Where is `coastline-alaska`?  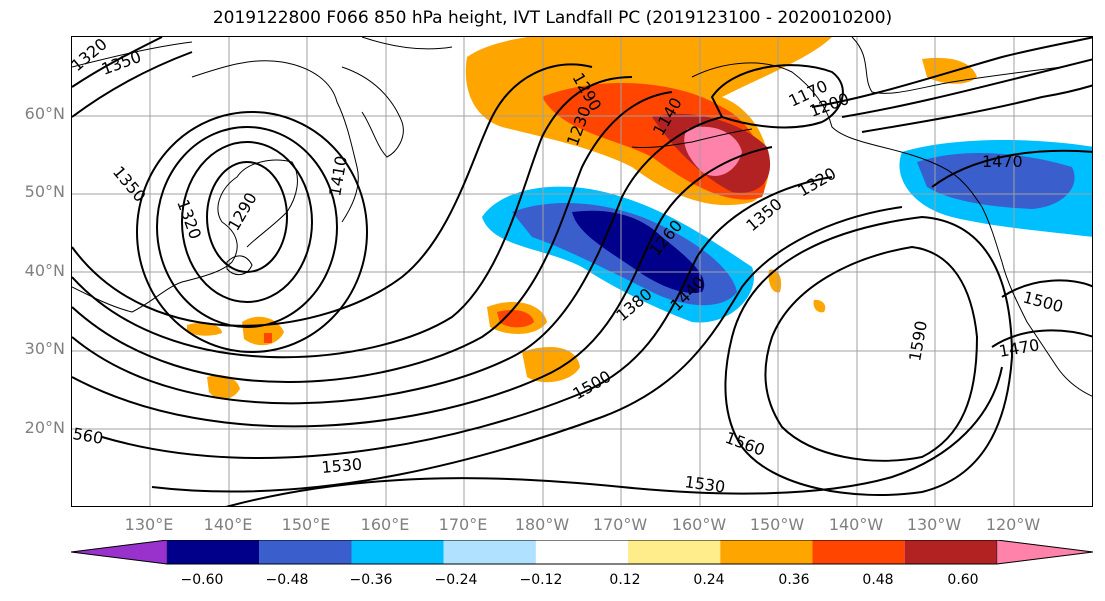
coastline-alaska is located at coordinates (837, 135).